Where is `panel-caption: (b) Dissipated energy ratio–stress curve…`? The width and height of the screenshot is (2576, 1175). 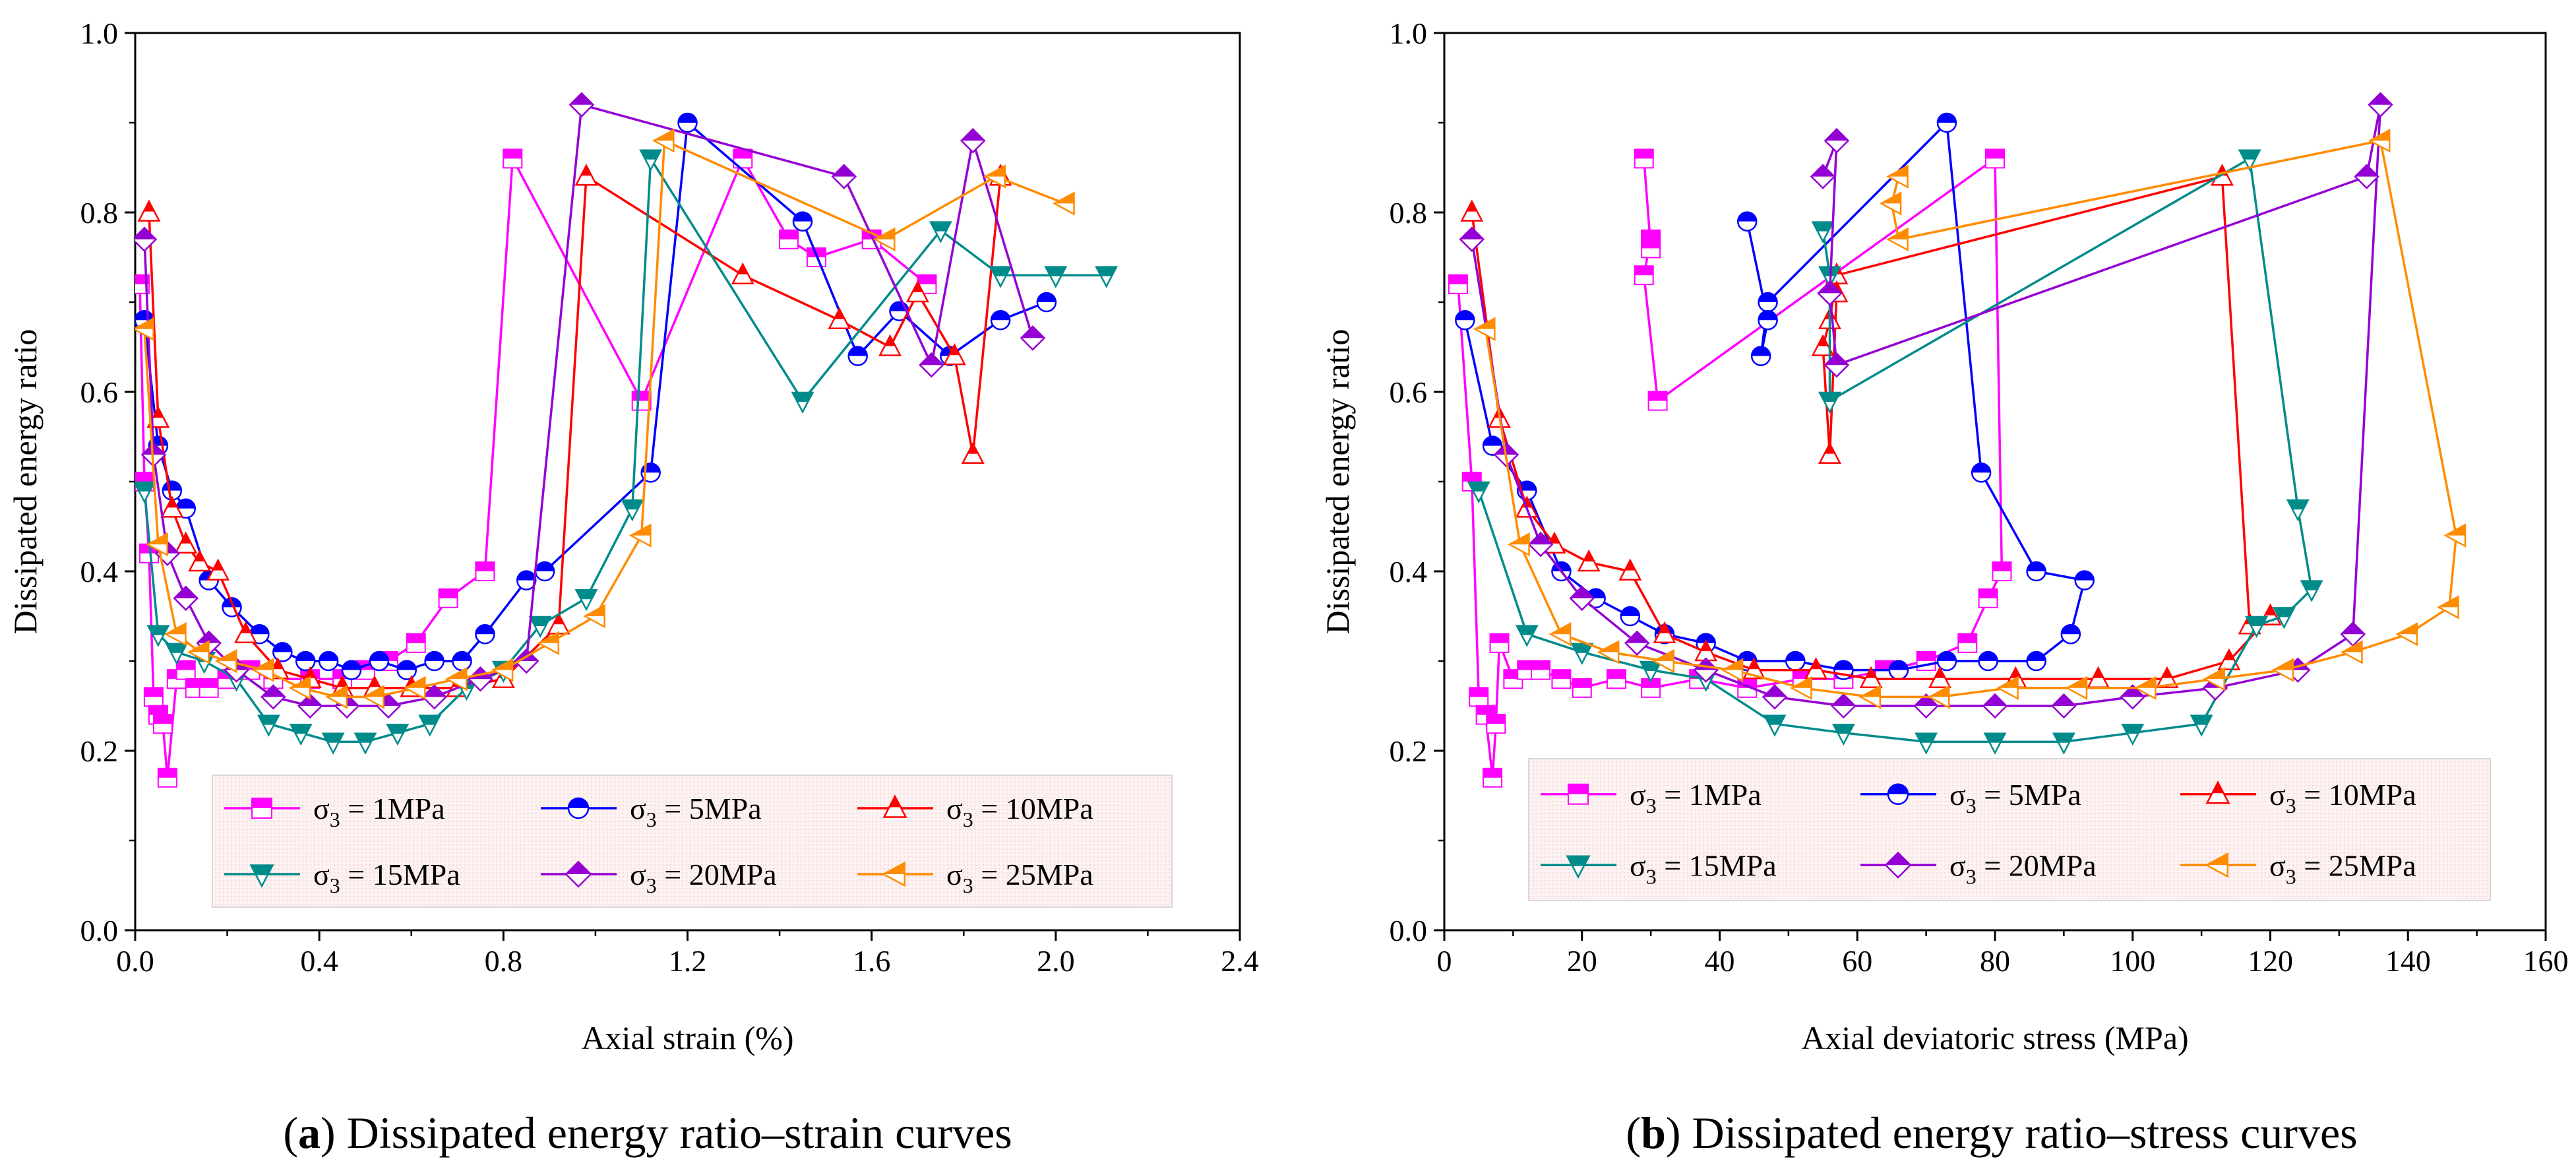
panel-caption: (b) Dissipated energy ratio–stress curve… is located at coordinates (1991, 1133).